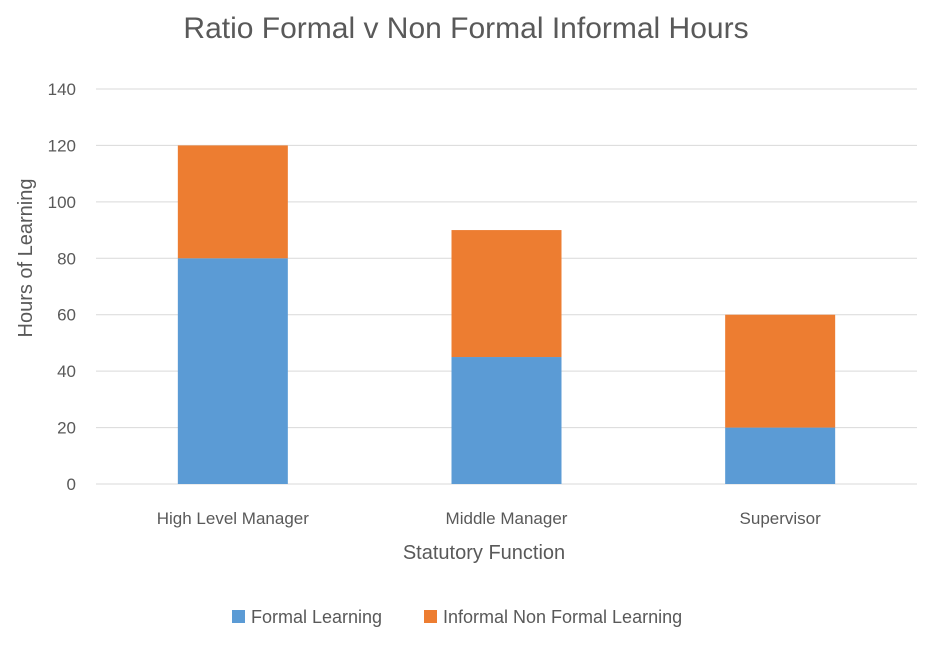  Describe the element at coordinates (66, 315) in the screenshot. I see `y-tick-label: 60` at that location.